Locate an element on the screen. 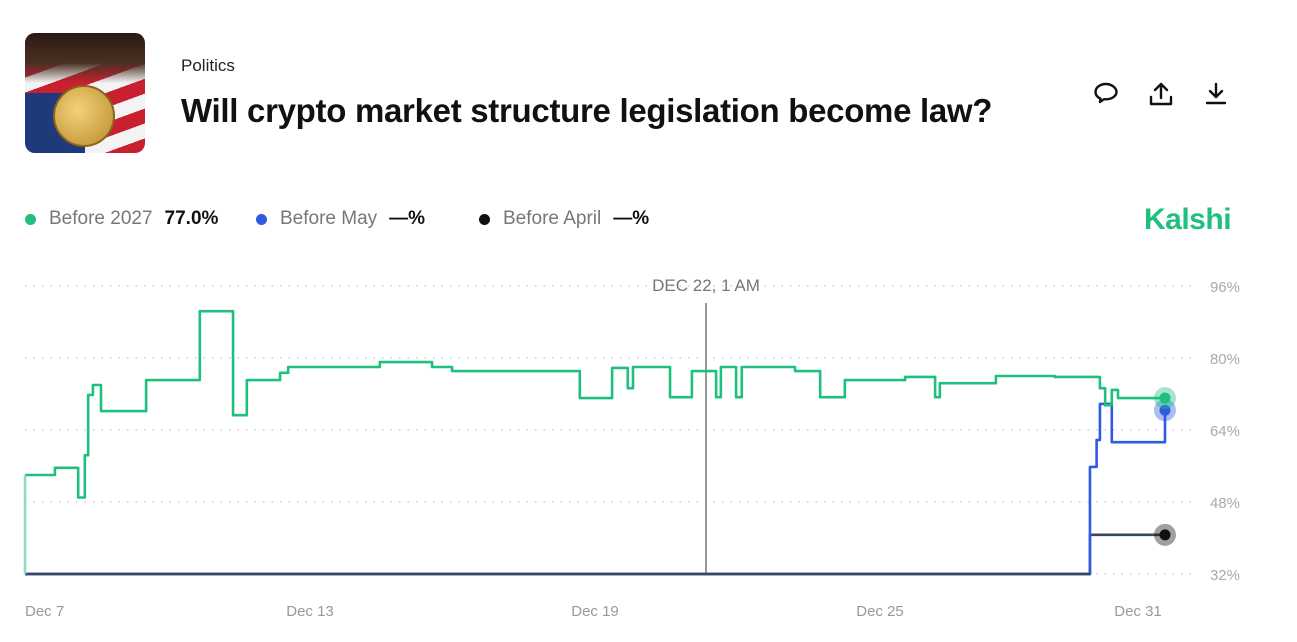 The image size is (1297, 642). x-tick-label: Dec 7 is located at coordinates (44, 611).